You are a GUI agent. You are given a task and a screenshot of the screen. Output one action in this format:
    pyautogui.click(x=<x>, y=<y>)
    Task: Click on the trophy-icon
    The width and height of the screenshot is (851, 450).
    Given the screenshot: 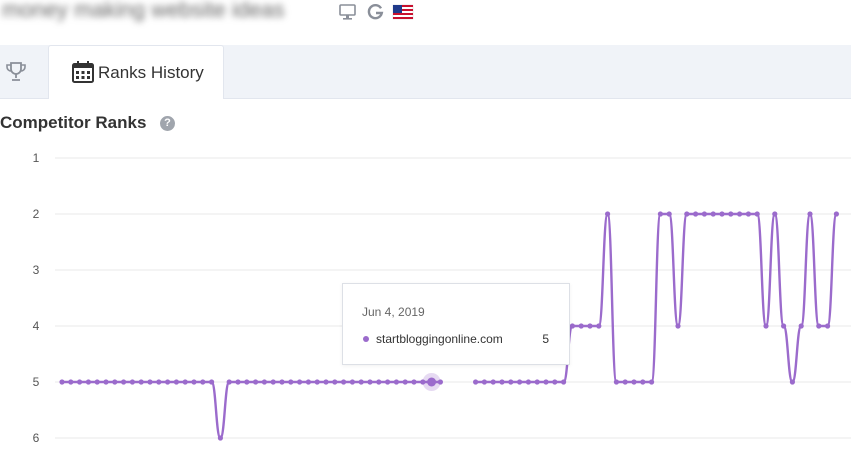 What is the action you would take?
    pyautogui.click(x=16, y=72)
    